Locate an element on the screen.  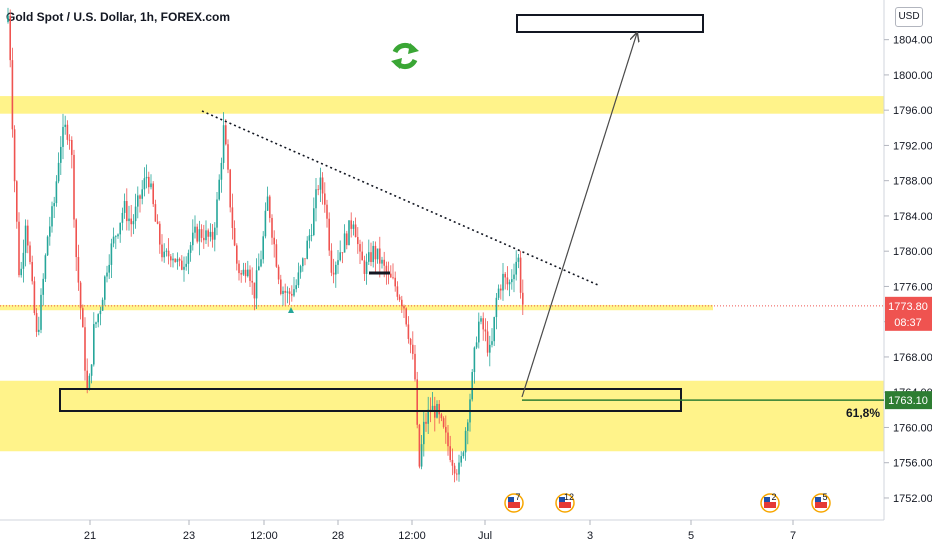
fib-price-label: 1763.10 is located at coordinates (908, 401).